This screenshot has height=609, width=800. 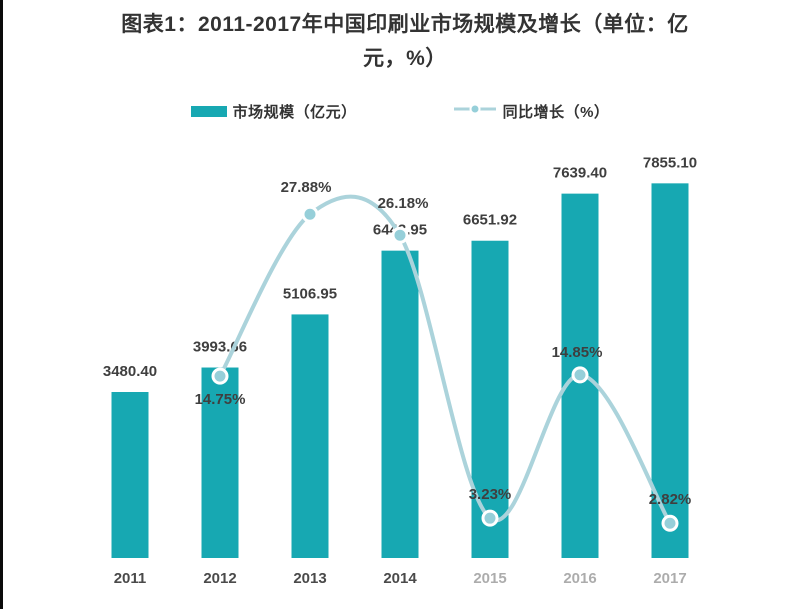 I want to click on growth-marker-2012, so click(x=220, y=376).